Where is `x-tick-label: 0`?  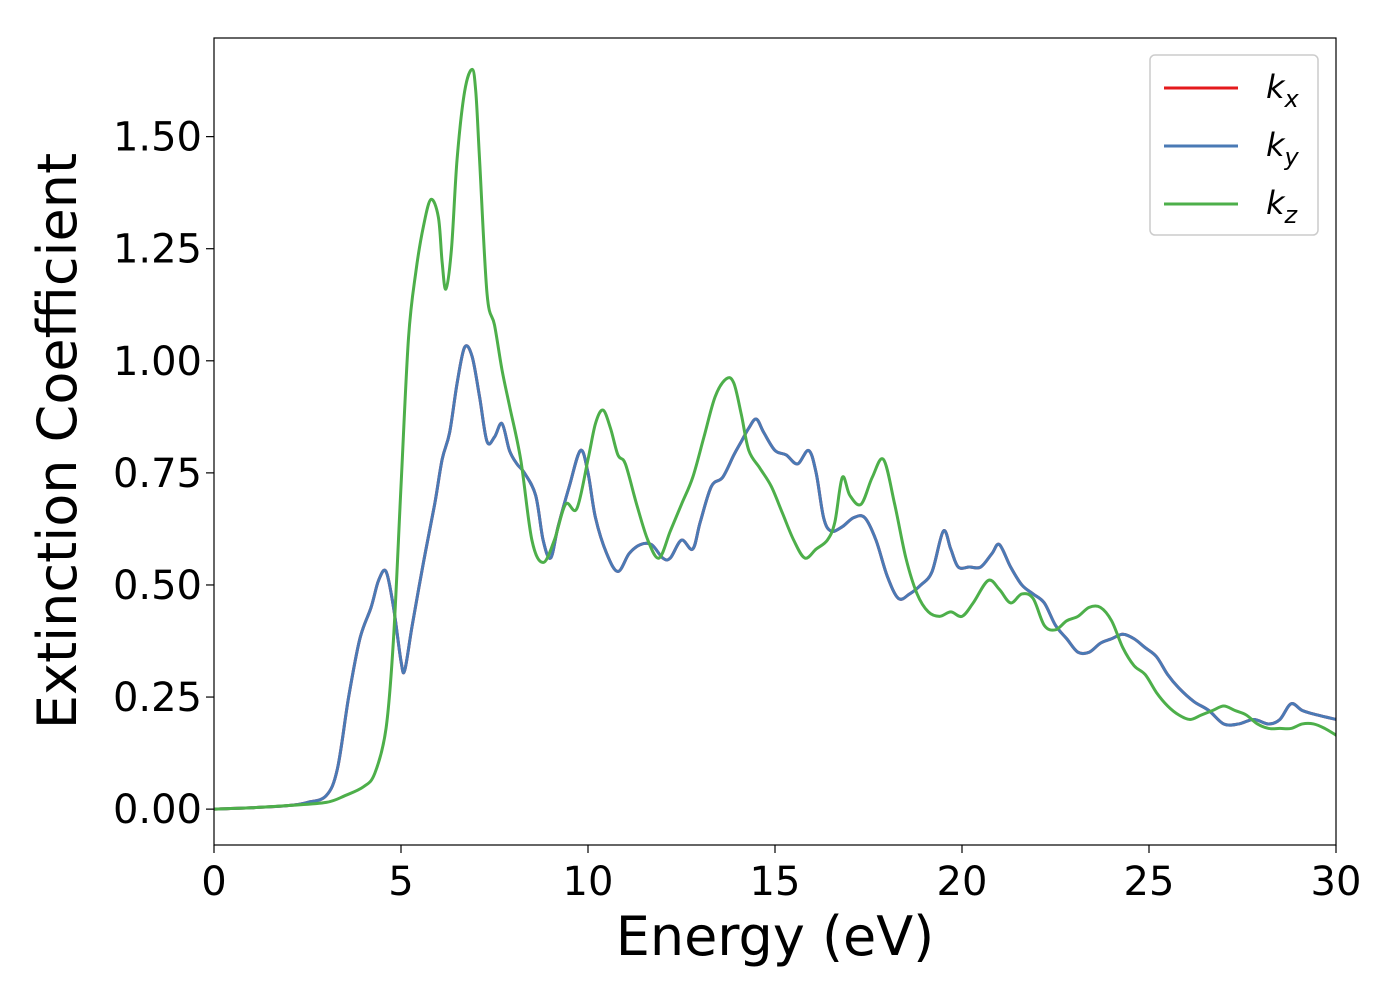
x-tick-label: 0 is located at coordinates (213, 882).